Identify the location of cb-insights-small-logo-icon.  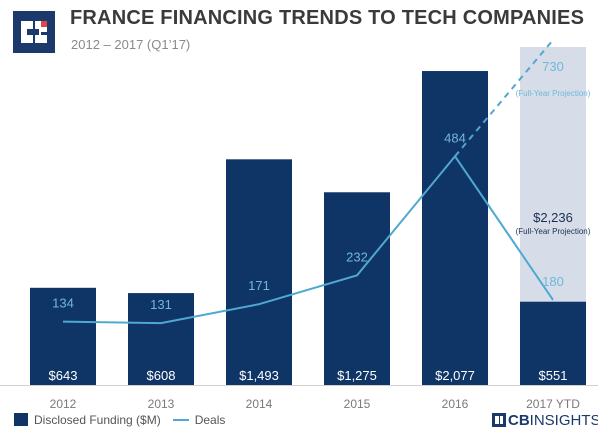
(499, 420).